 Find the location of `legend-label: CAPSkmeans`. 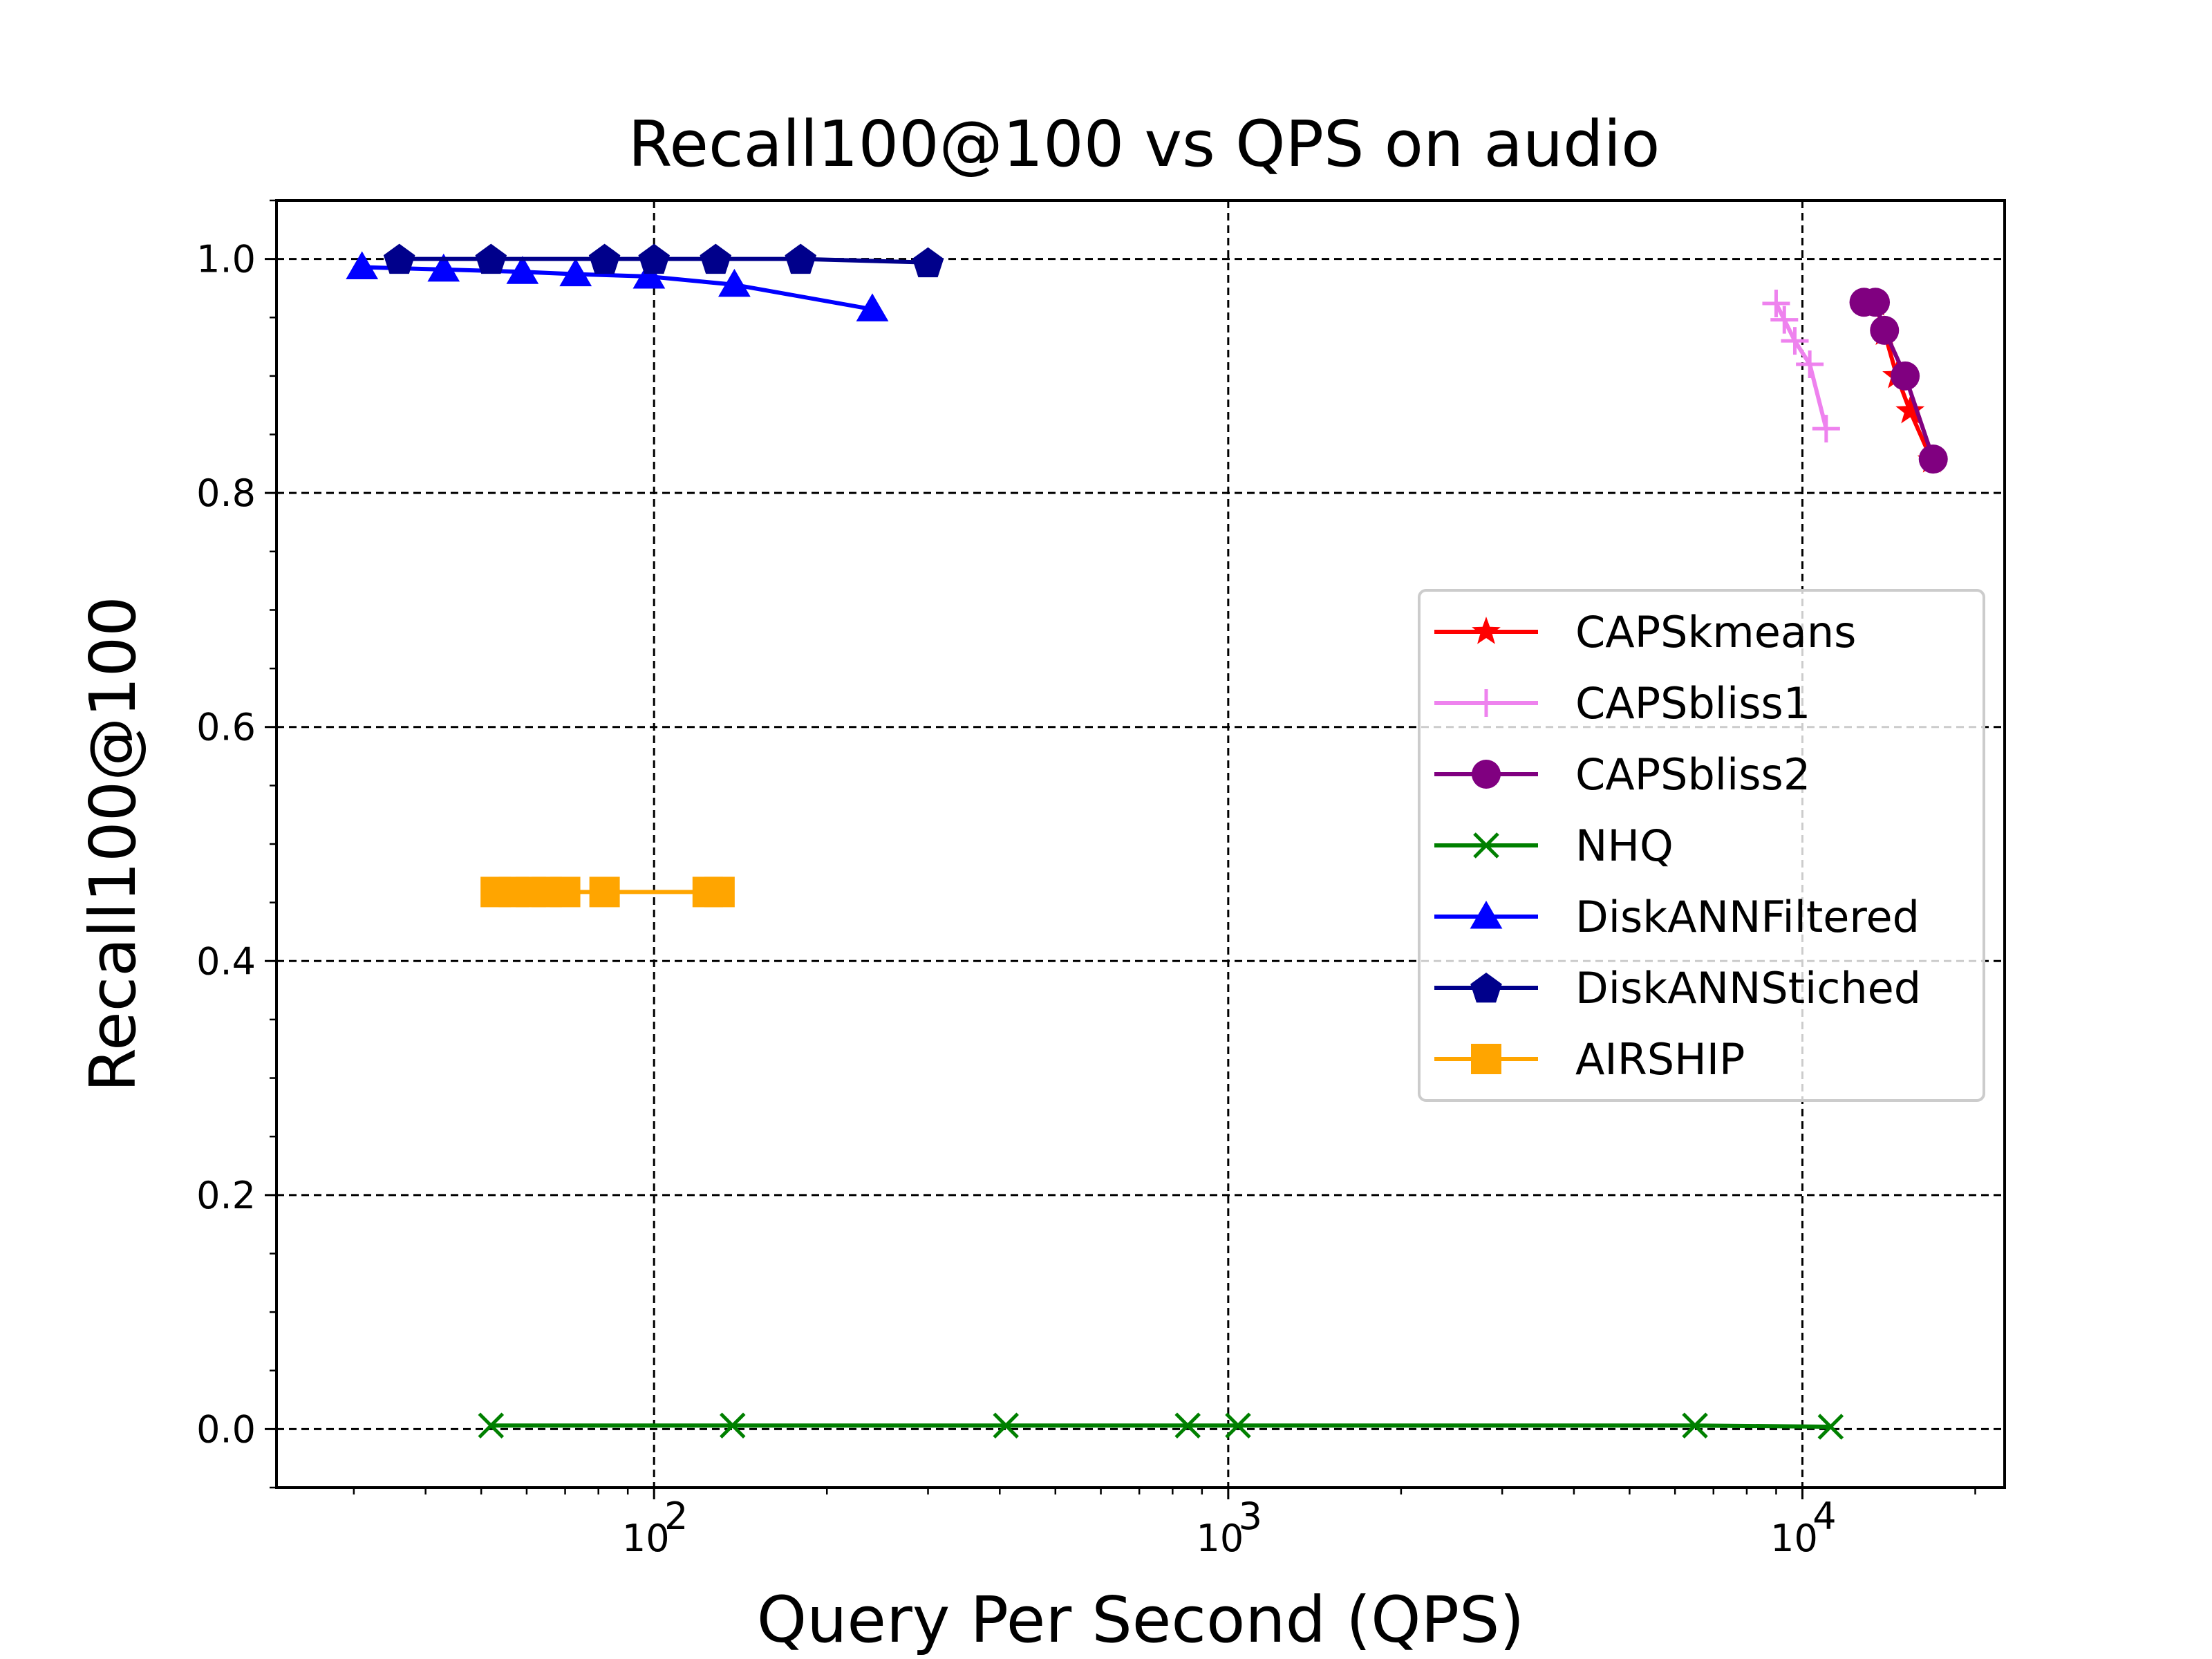

legend-label: CAPSkmeans is located at coordinates (1715, 632).